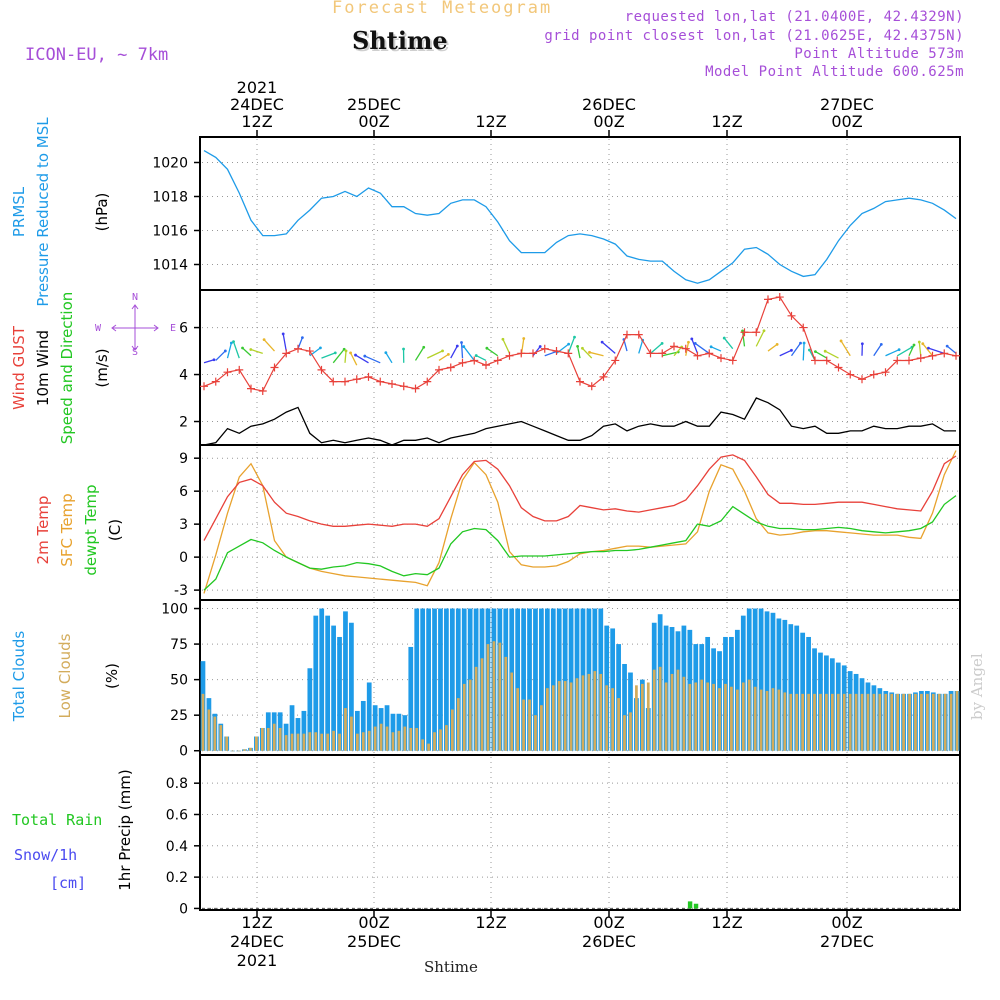  Describe the element at coordinates (257, 941) in the screenshot. I see `bottom-time-label: 24DEC` at that location.